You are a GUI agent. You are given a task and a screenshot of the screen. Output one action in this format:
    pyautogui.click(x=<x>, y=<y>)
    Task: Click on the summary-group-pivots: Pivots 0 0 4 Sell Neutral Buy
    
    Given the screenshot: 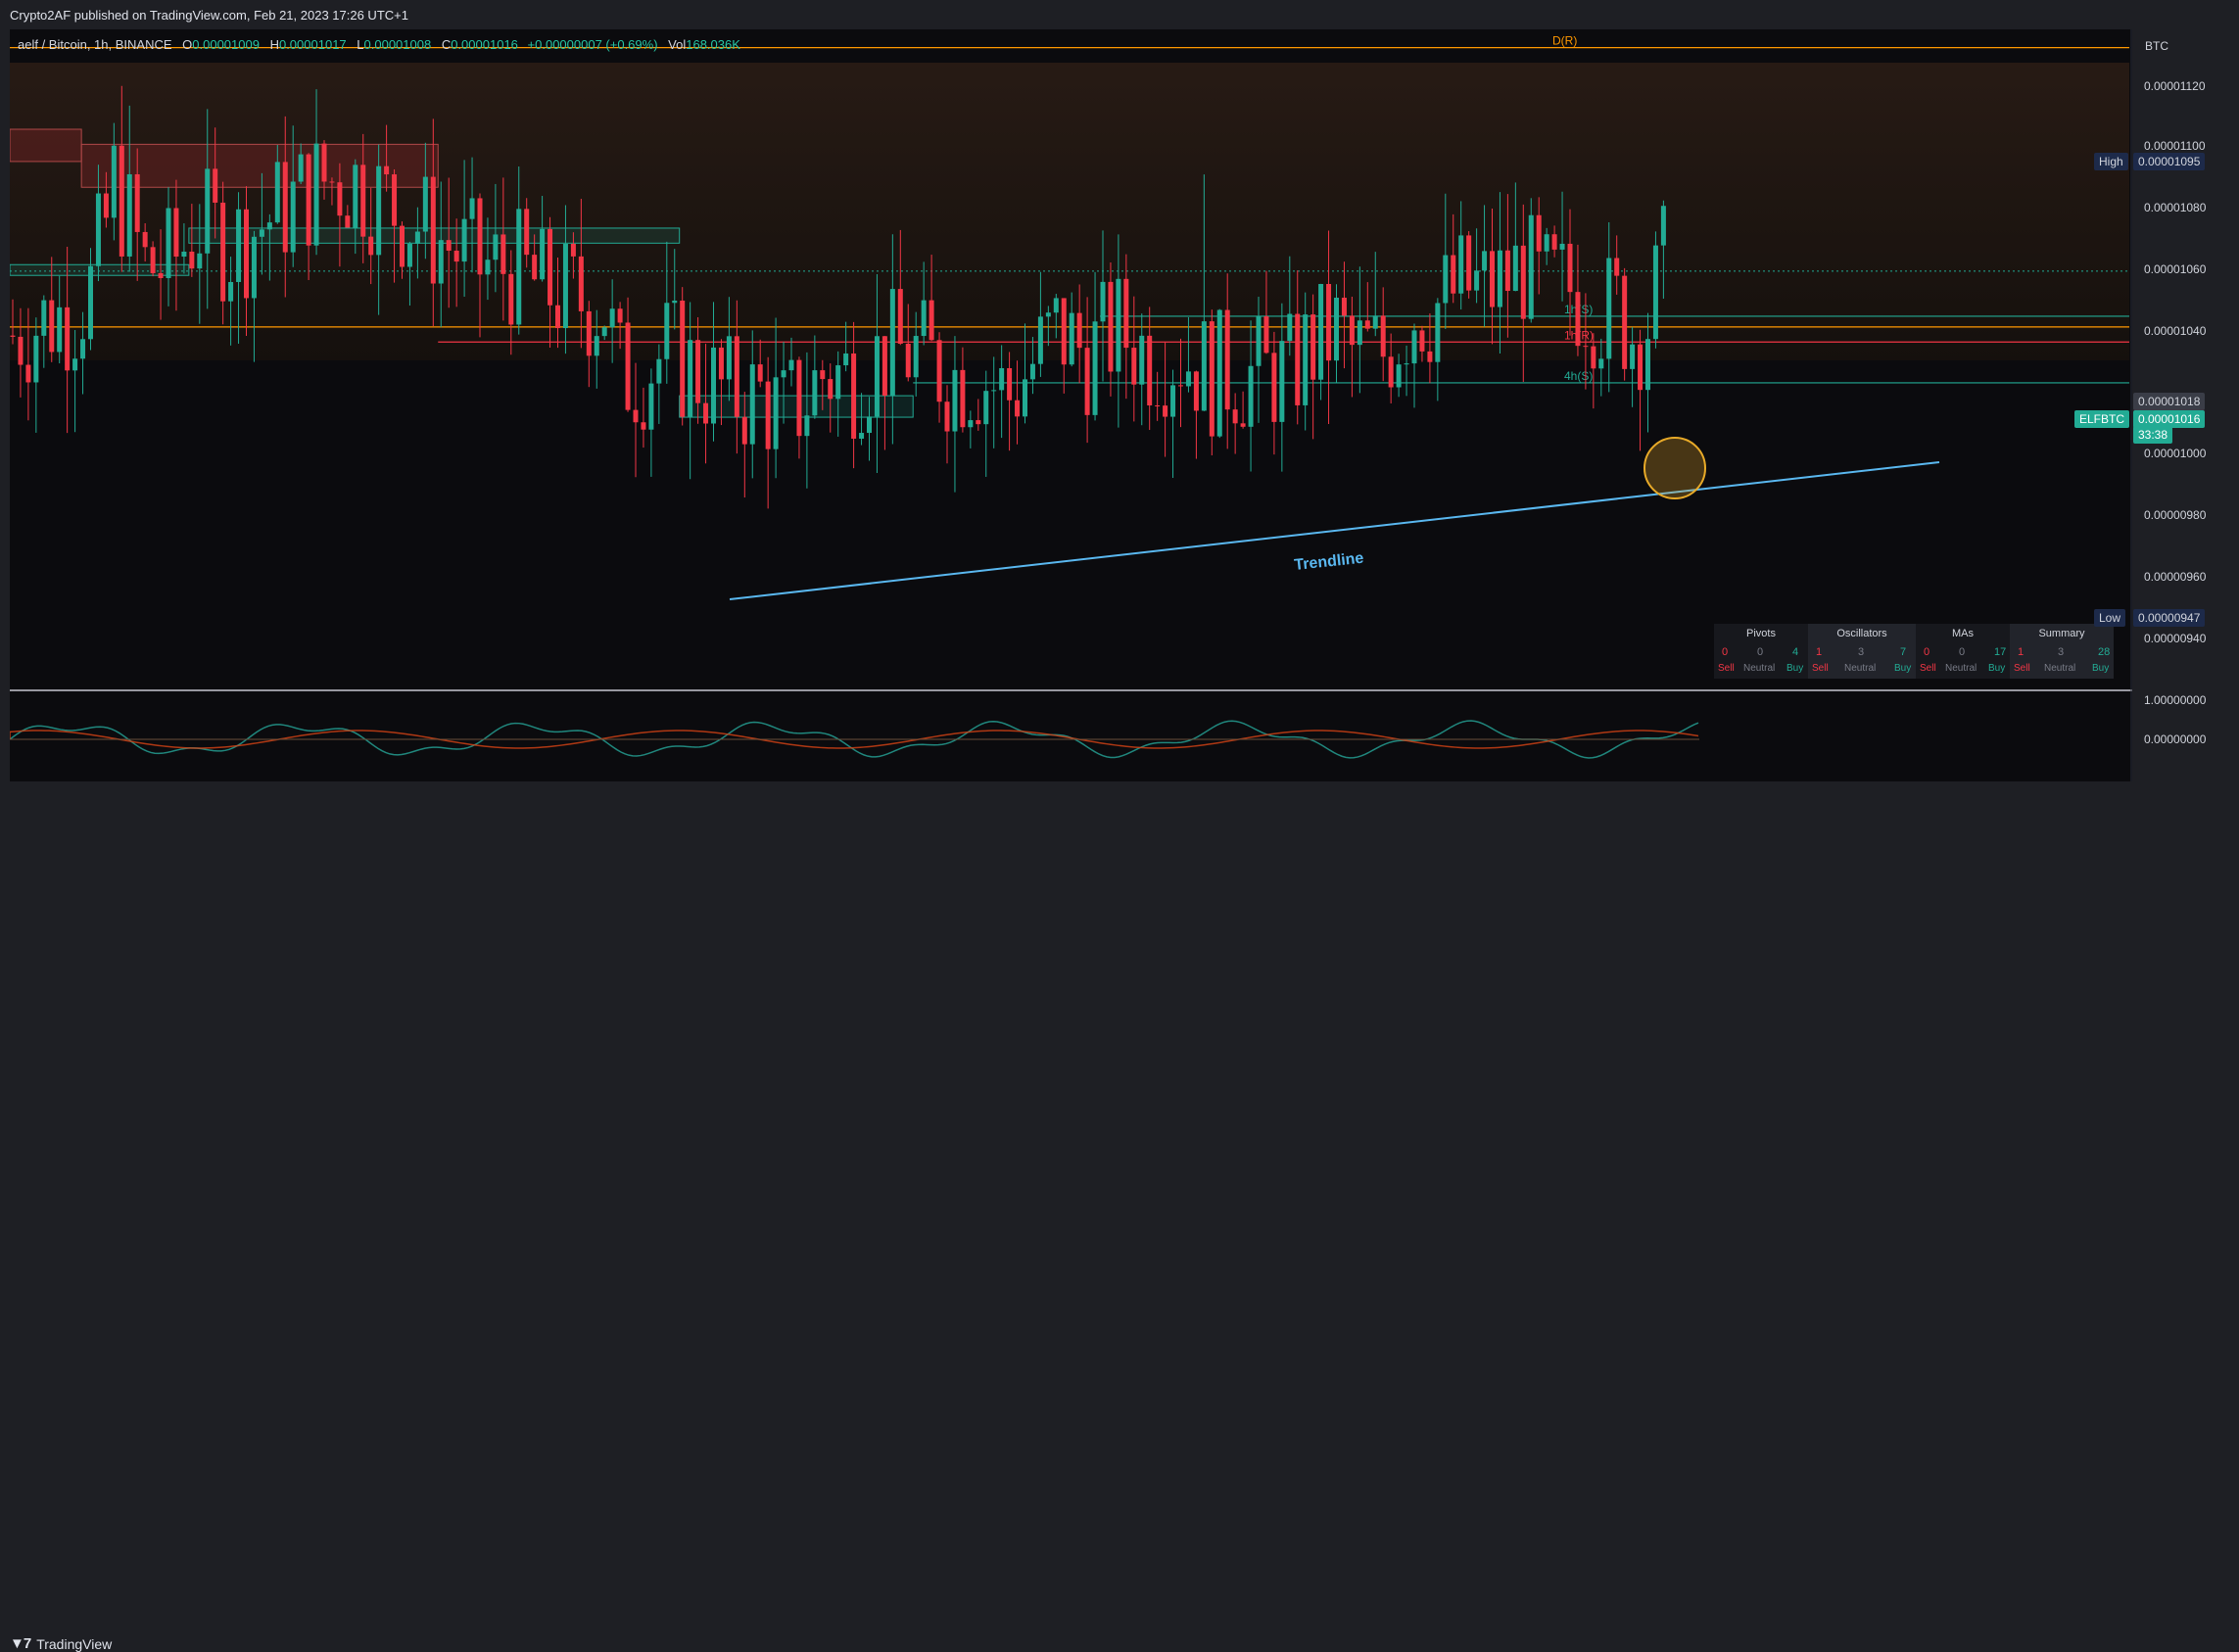 What is the action you would take?
    pyautogui.click(x=1761, y=651)
    